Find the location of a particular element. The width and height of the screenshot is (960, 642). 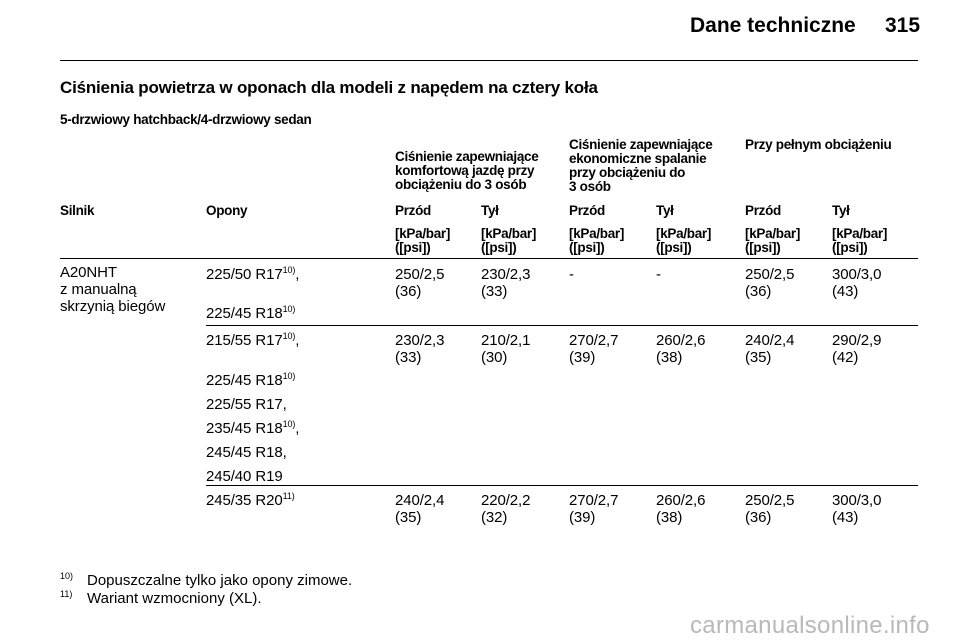

pressure-value: 220/2,2 (32) is located at coordinates (506, 509).